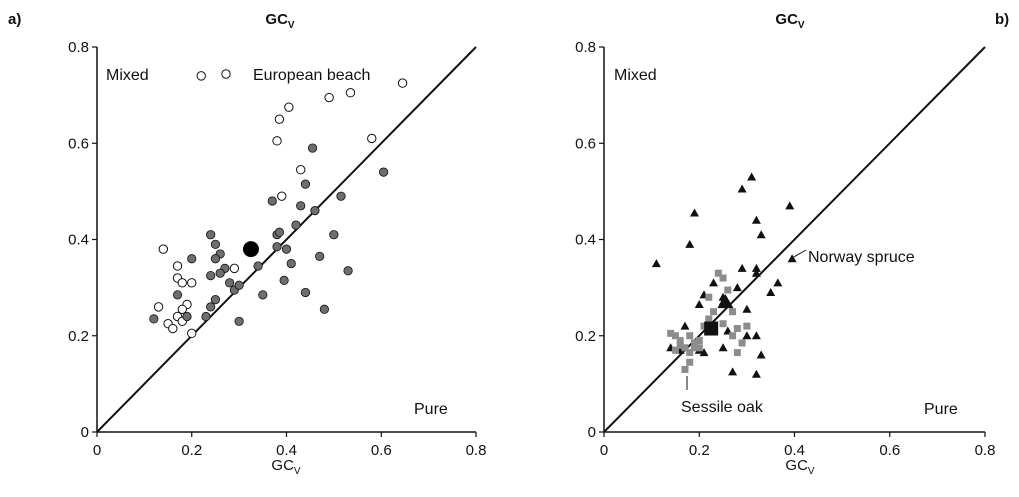 This screenshot has width=1019, height=497. I want to click on panel-b-x-tick-label: 0.4, so click(794, 450).